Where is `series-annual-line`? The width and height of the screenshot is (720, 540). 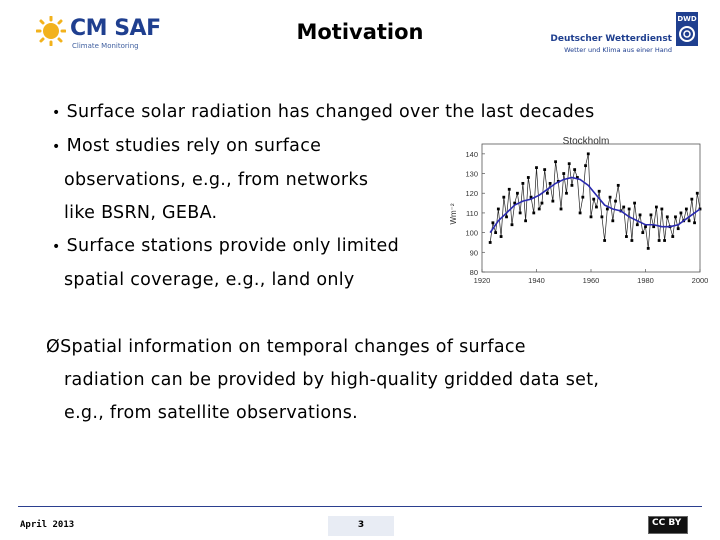
series-annual-line is located at coordinates (595, 201).